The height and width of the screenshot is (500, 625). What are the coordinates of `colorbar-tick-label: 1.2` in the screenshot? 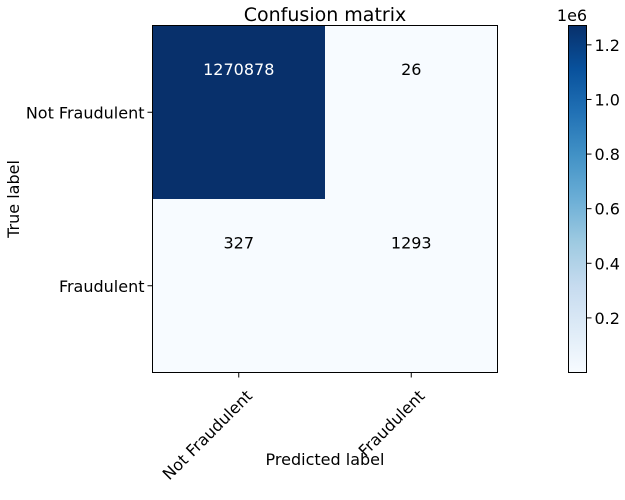 It's located at (607, 45).